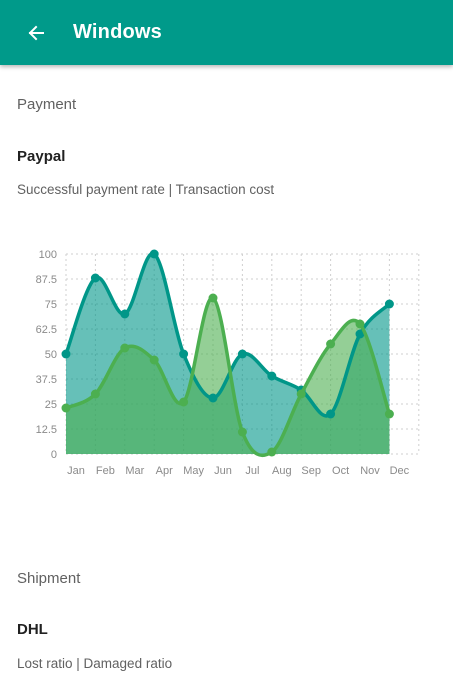 This screenshot has height=683, width=453. What do you see at coordinates (49, 578) in the screenshot?
I see `section-label-shipment: Shipment` at bounding box center [49, 578].